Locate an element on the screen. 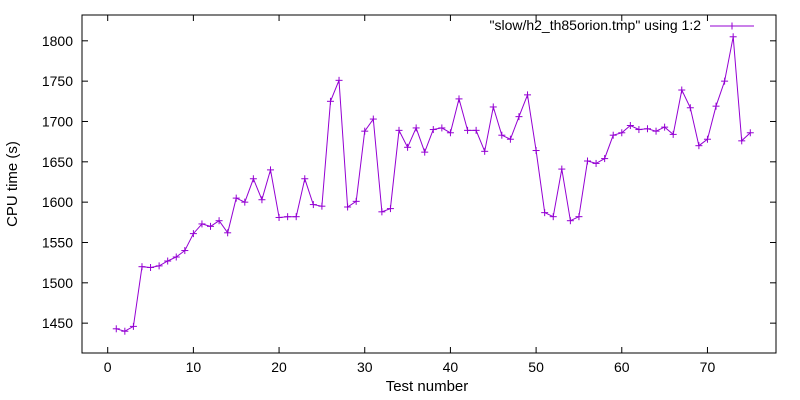 This screenshot has width=800, height=400. y-axis-title: CPU time (s) is located at coordinates (12, 184).